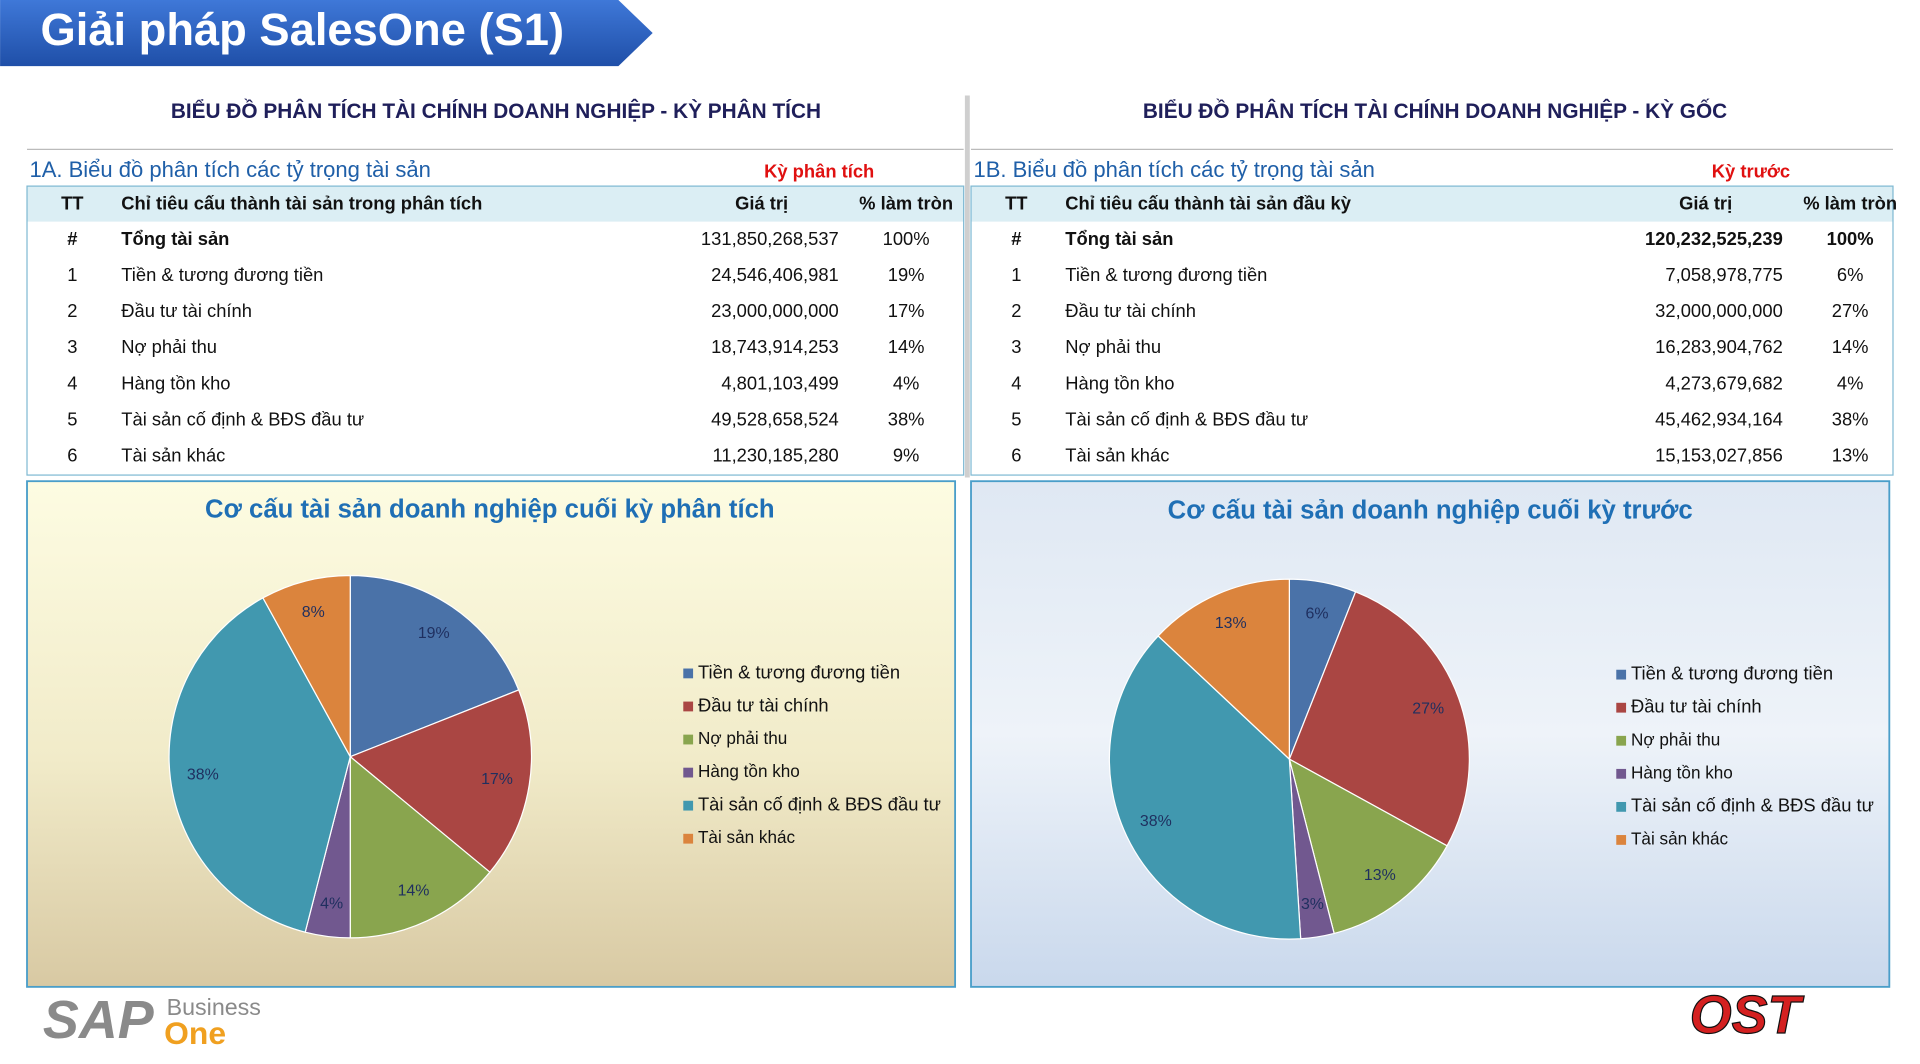  I want to click on table-cell: 11,230,185,280, so click(776, 455).